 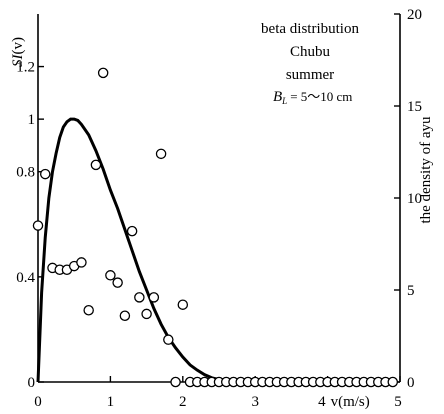 I want to click on right-tick-label: 20, so click(x=414, y=15).